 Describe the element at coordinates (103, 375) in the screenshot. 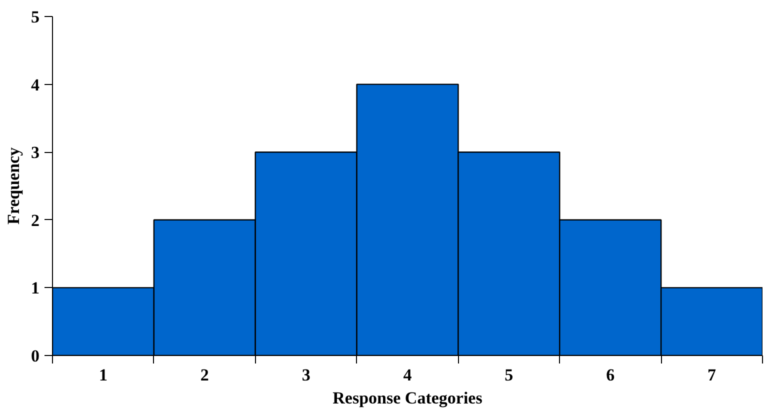

I see `x-tick-label: 1` at that location.